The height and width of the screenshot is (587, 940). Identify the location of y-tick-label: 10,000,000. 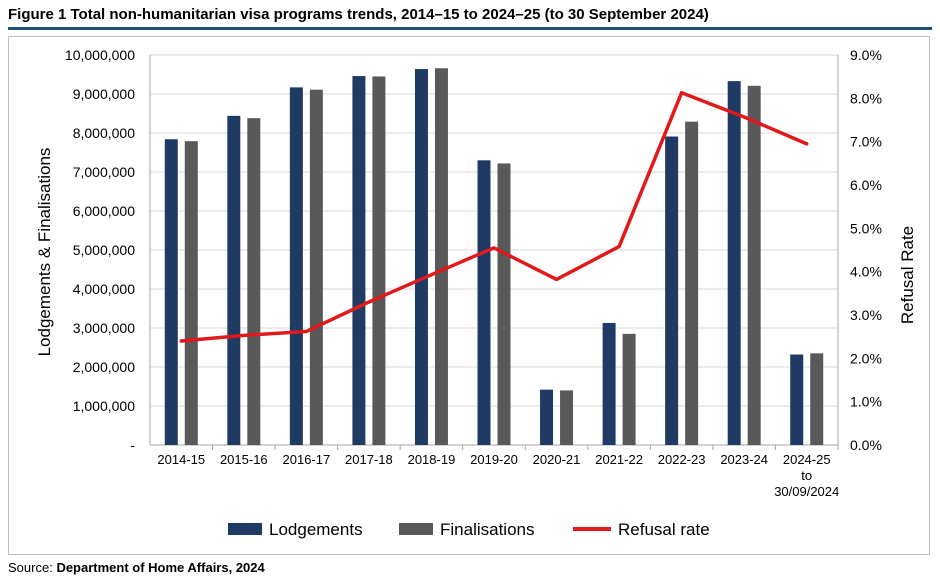
(100, 55).